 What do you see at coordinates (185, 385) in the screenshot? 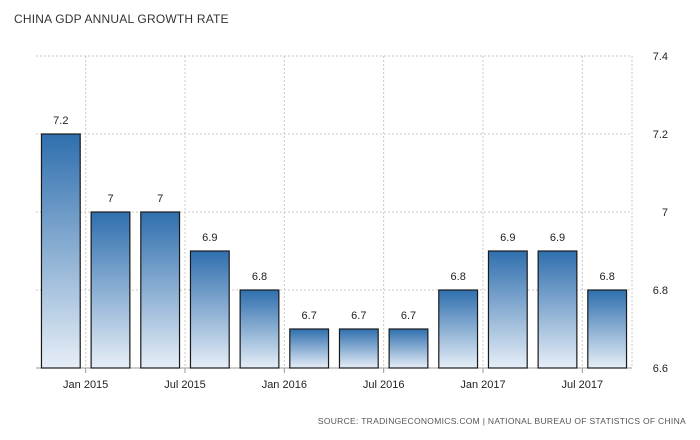
I see `x-tick-label: Jul 2015` at bounding box center [185, 385].